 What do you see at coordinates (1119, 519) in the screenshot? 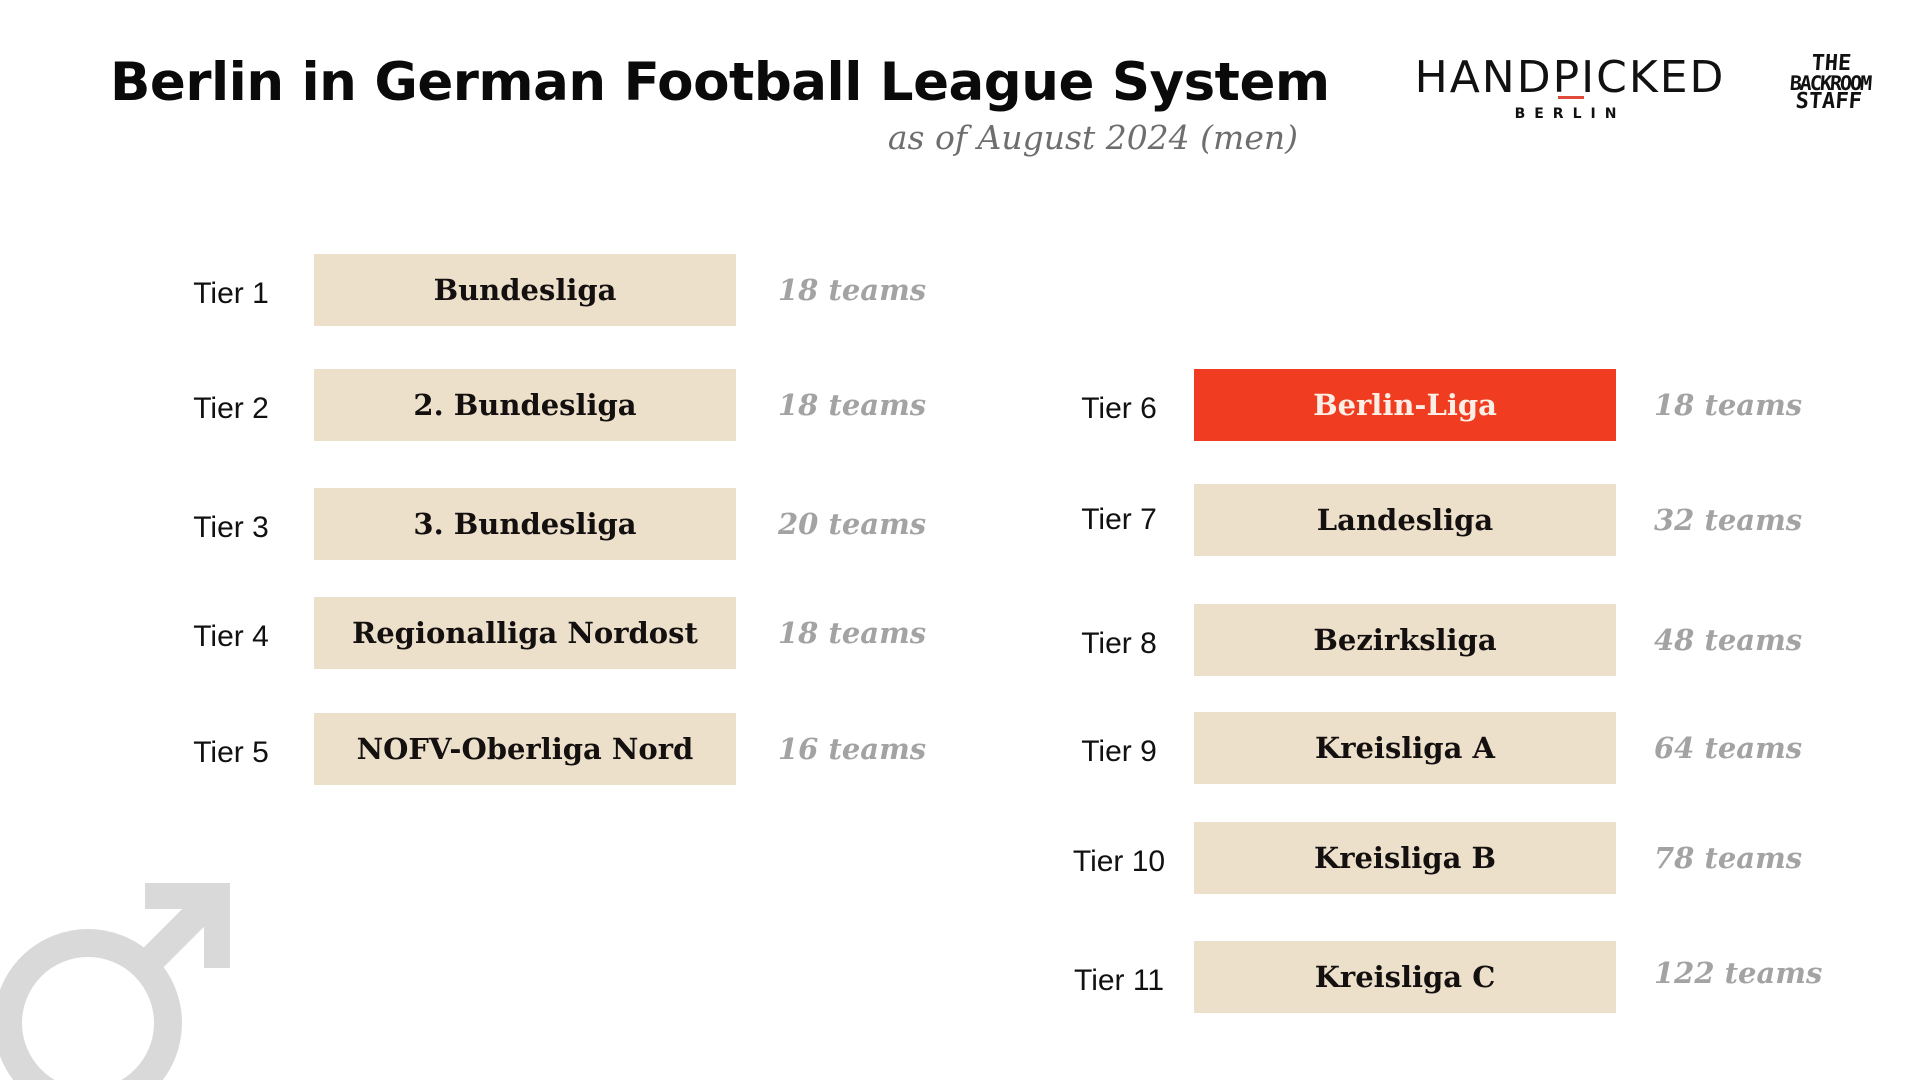
I see `tier-label: Tier 7` at bounding box center [1119, 519].